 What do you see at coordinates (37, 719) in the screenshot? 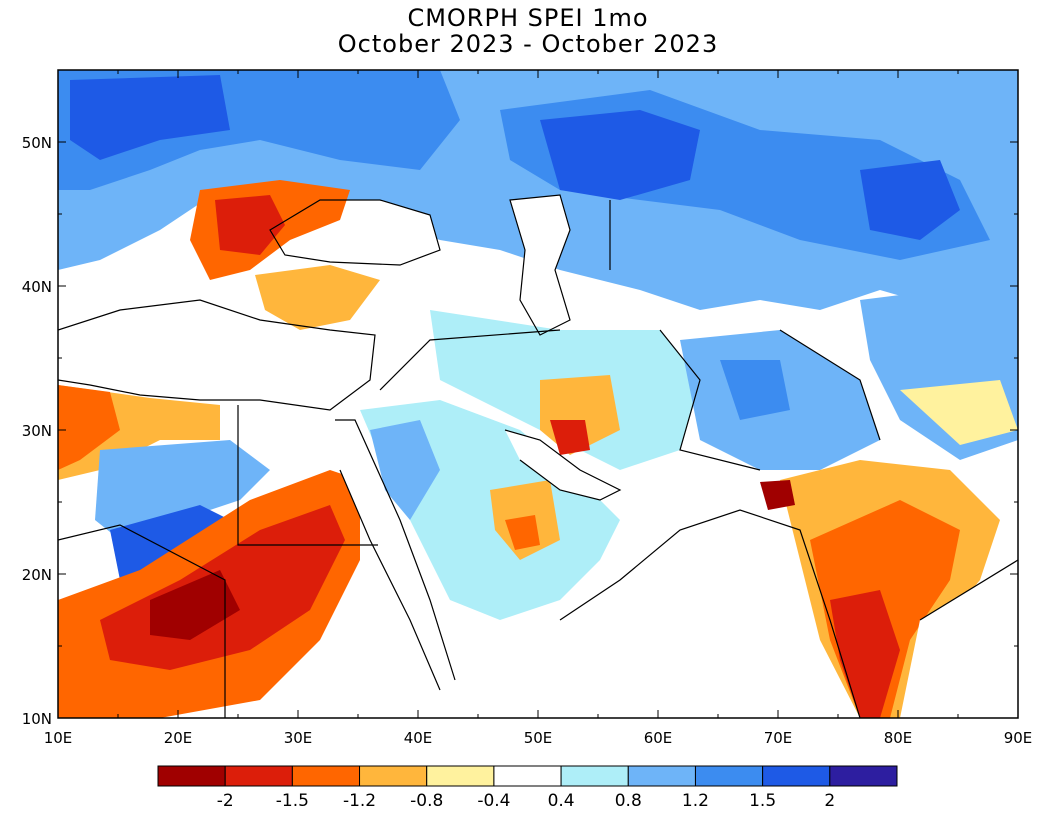
I see `y-tick-label: 10N` at bounding box center [37, 719].